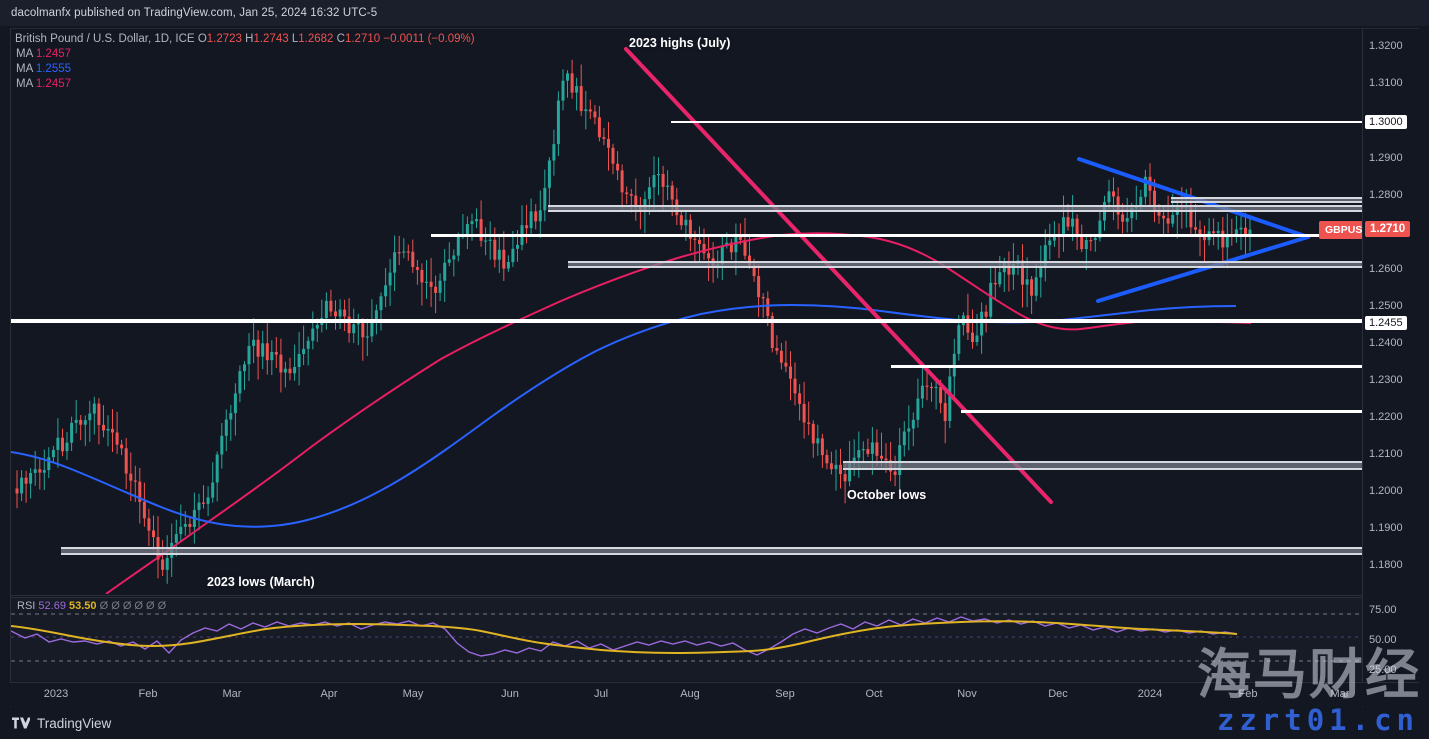 The image size is (1429, 739). I want to click on legend-open-value: 1.2723, so click(224, 39).